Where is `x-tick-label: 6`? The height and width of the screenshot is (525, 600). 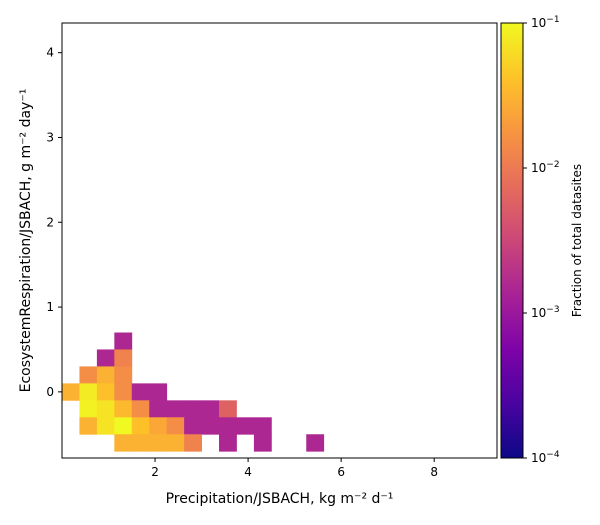 x-tick-label: 6 is located at coordinates (341, 472).